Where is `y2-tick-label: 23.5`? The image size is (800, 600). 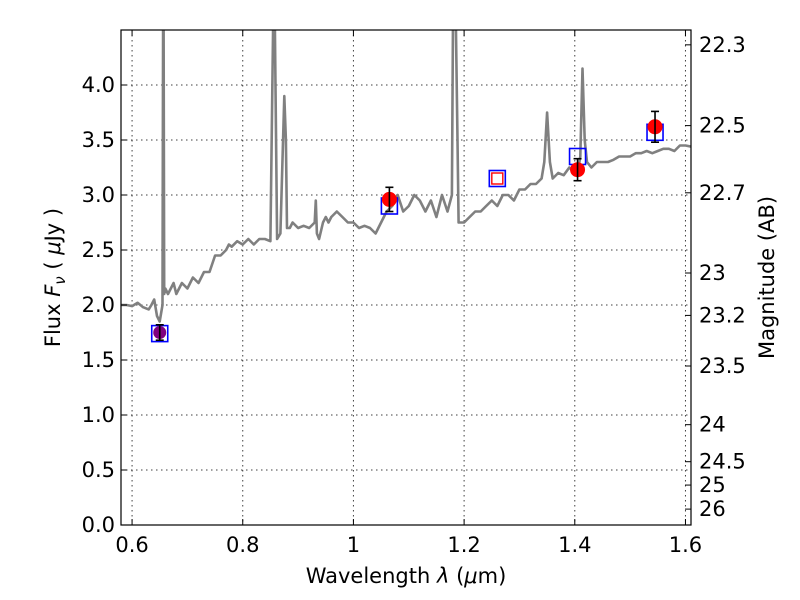
y2-tick-label: 23.5 is located at coordinates (722, 366).